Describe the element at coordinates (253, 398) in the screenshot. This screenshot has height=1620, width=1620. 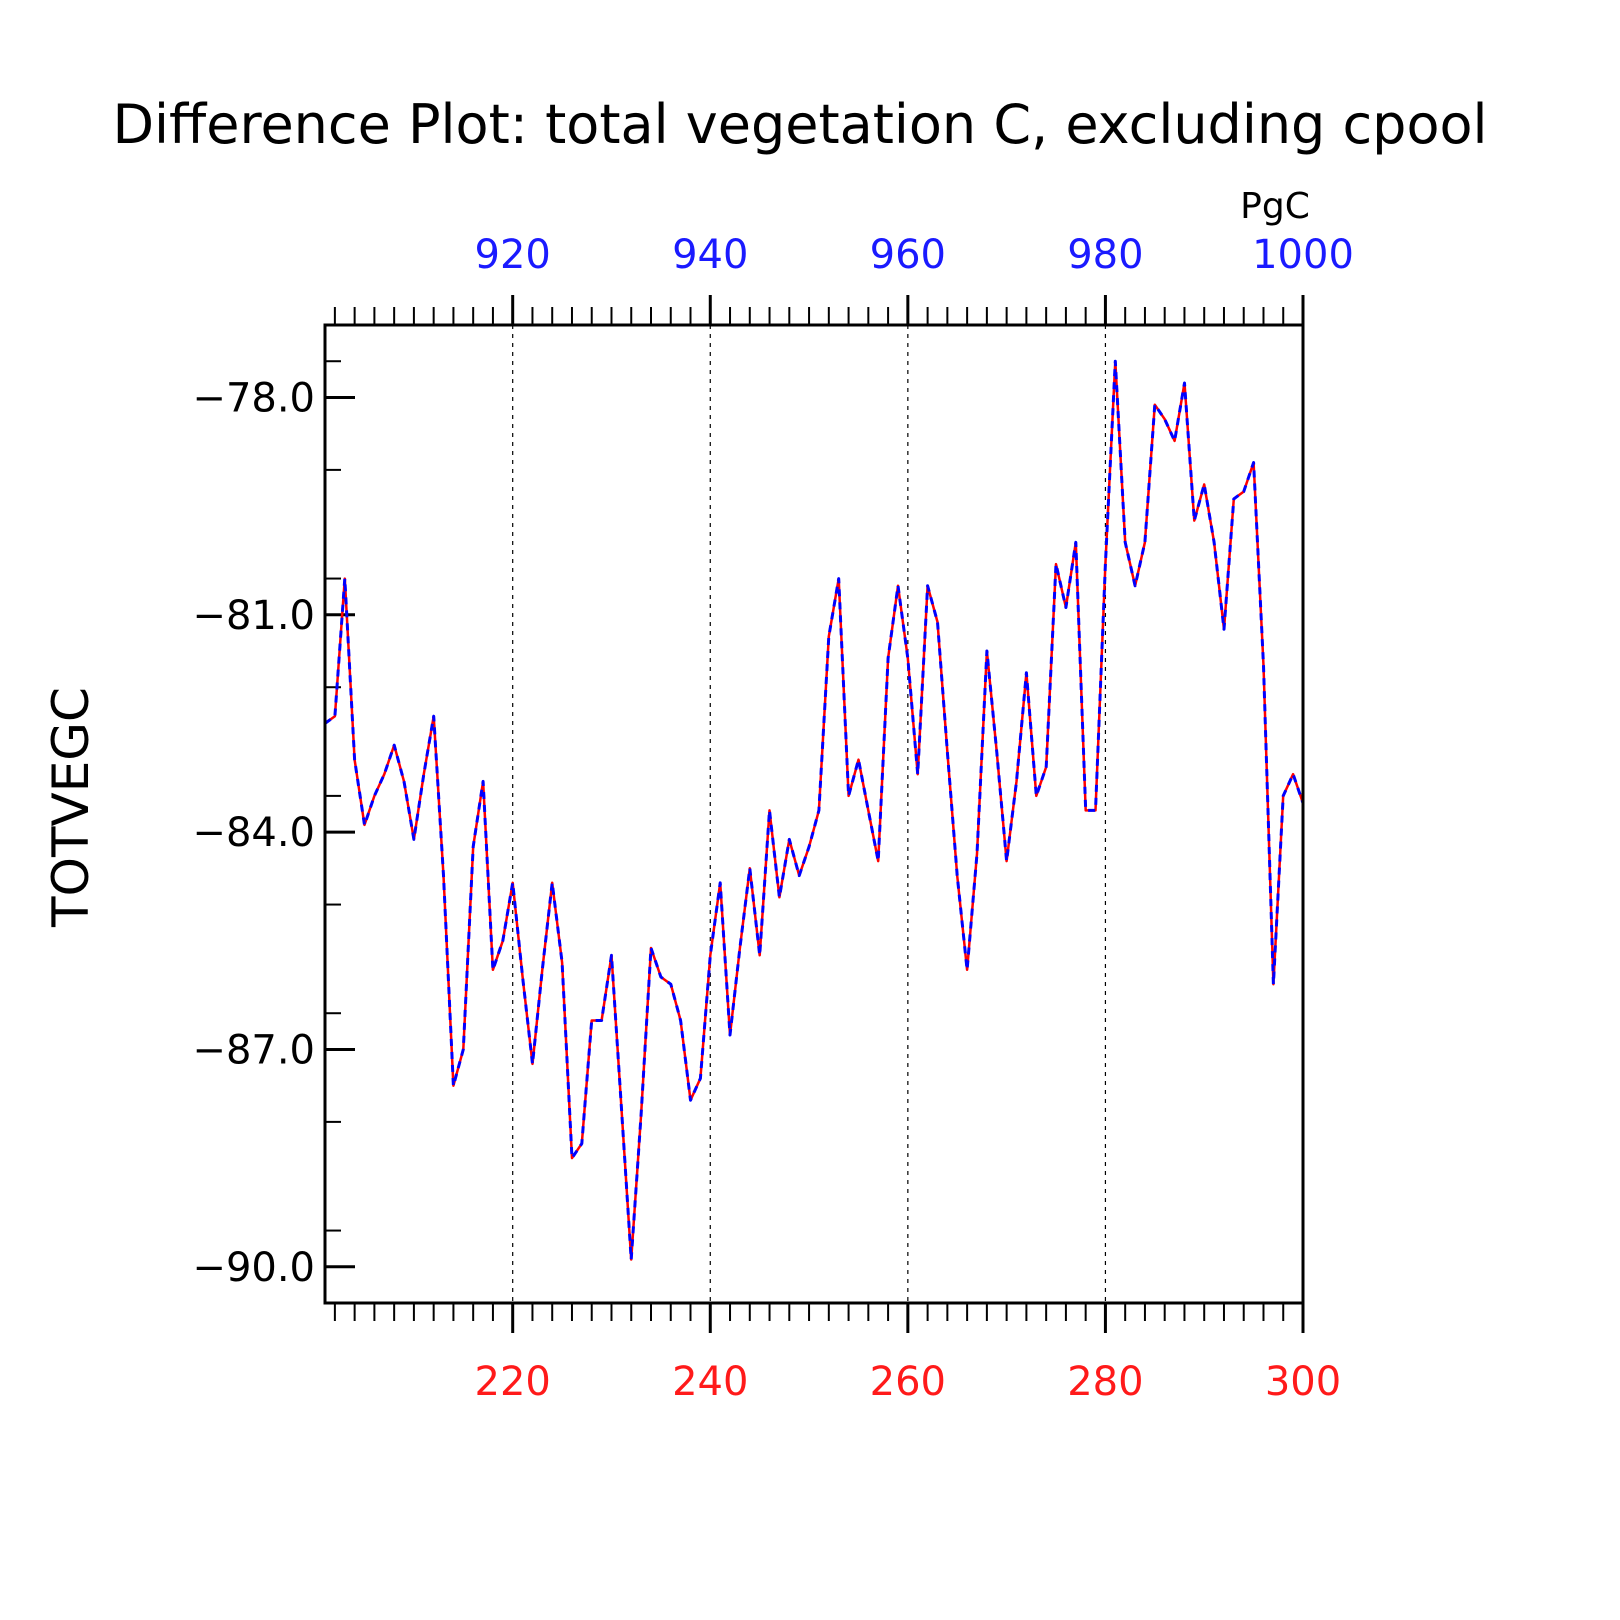
I see `y-tick-label: −78.0` at that location.